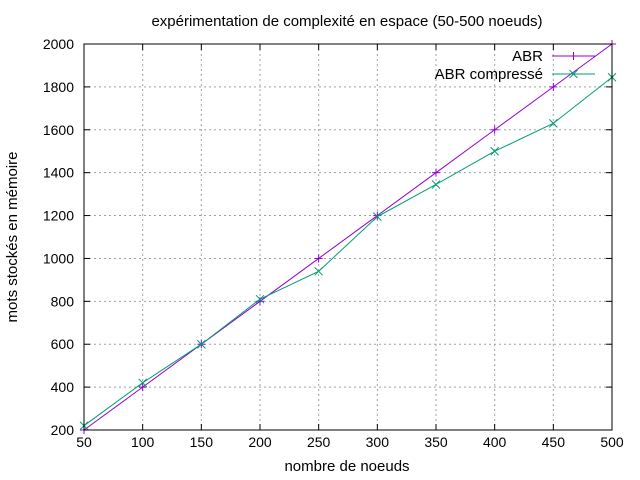 This screenshot has width=640, height=480. Describe the element at coordinates (63, 387) in the screenshot. I see `y-tick-label: 400` at that location.